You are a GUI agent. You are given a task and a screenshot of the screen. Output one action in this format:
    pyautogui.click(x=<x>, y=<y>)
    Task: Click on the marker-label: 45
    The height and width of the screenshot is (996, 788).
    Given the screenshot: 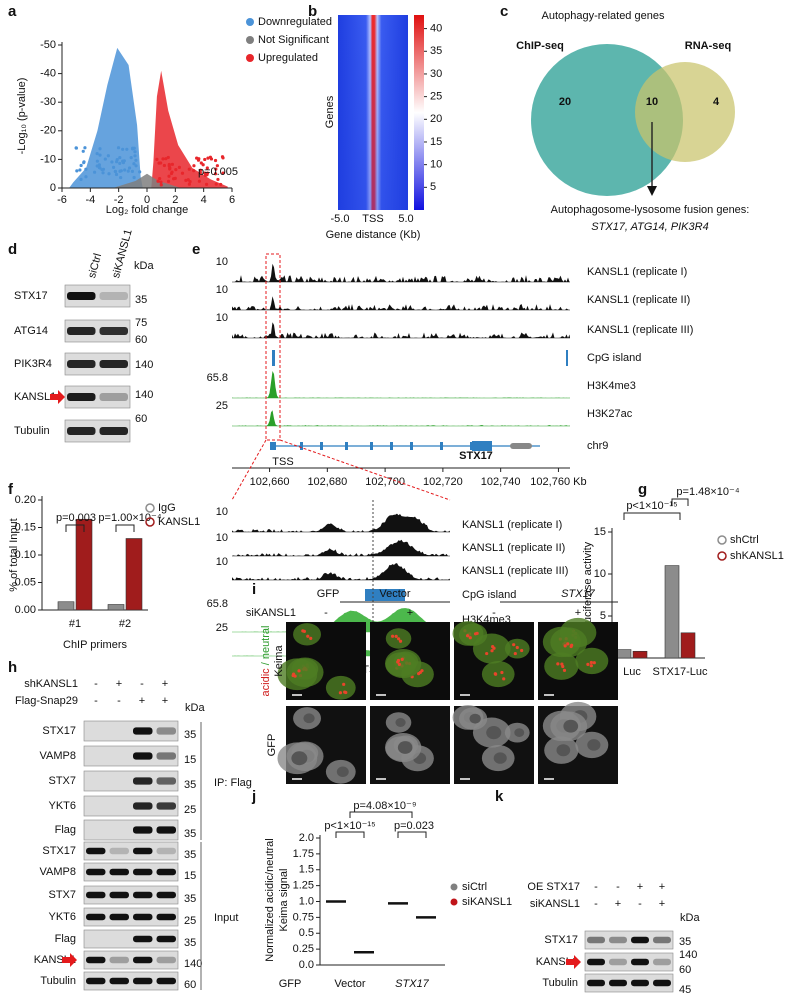 What is the action you would take?
    pyautogui.click(x=685, y=990)
    